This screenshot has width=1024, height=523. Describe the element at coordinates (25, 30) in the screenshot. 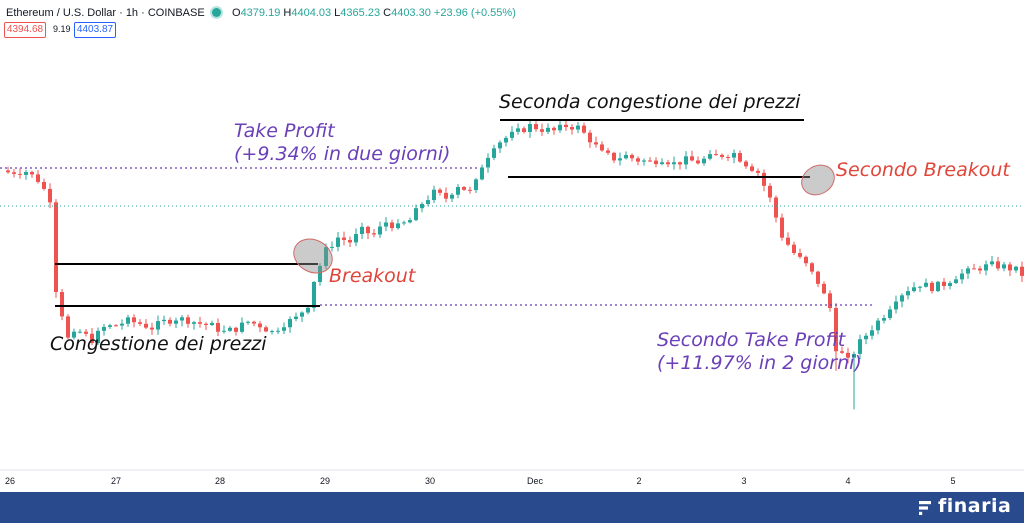

I see `sell-price-box: 4394.68` at that location.